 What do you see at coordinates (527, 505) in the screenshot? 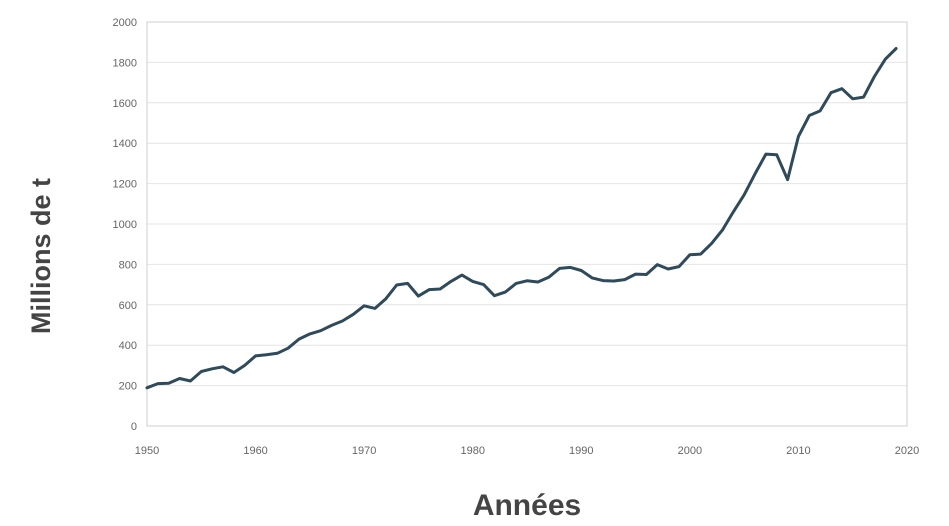
I see `x-axis-title: Années` at bounding box center [527, 505].